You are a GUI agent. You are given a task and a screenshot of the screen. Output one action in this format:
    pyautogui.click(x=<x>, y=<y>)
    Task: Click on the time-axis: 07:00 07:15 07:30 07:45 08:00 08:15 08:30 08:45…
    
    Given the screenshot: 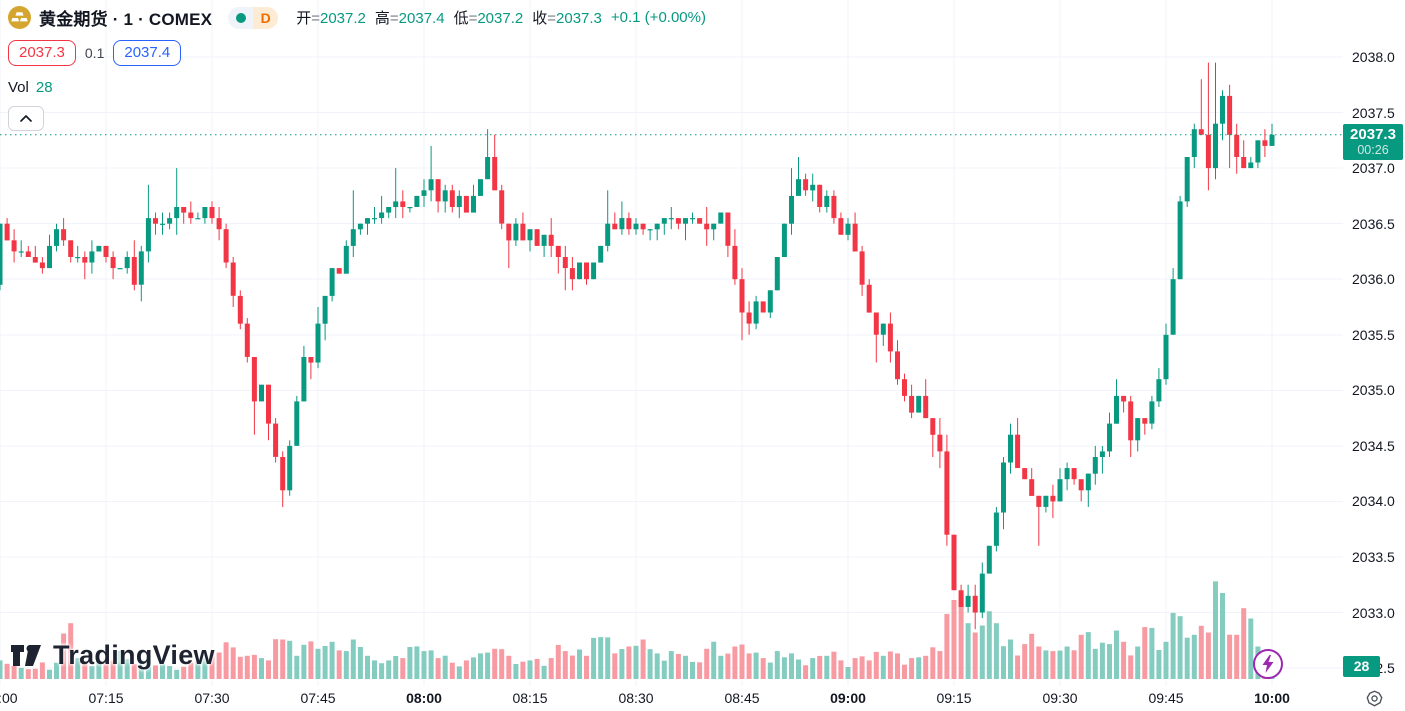 What is the action you would take?
    pyautogui.click(x=671, y=698)
    